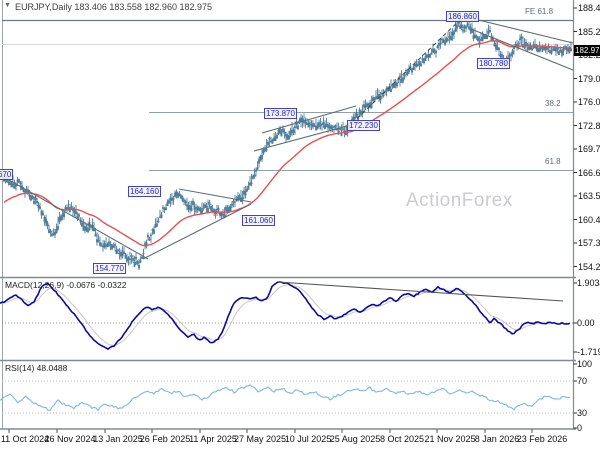 This screenshot has height=450, width=600. Describe the element at coordinates (587, 50) in the screenshot. I see `current-price-tag: 182.975` at that location.